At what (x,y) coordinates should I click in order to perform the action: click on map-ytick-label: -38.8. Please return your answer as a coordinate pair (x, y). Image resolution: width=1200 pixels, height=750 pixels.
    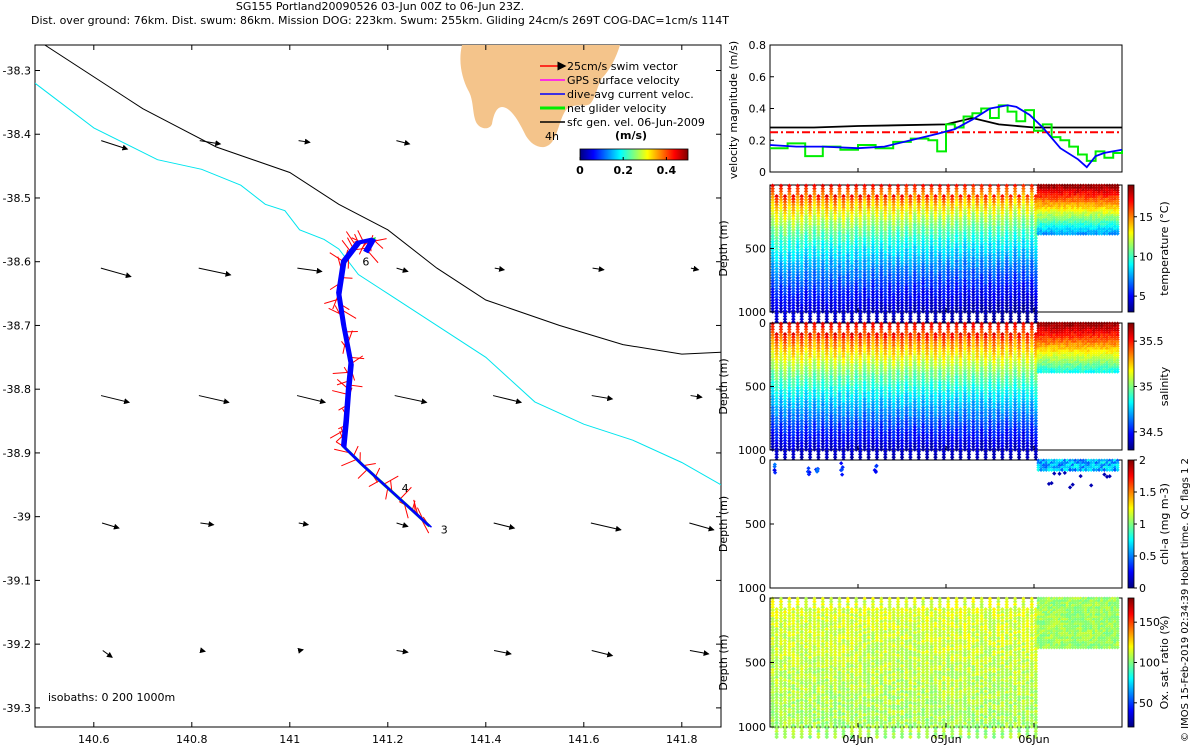
    Looking at the image, I should click on (17, 389).